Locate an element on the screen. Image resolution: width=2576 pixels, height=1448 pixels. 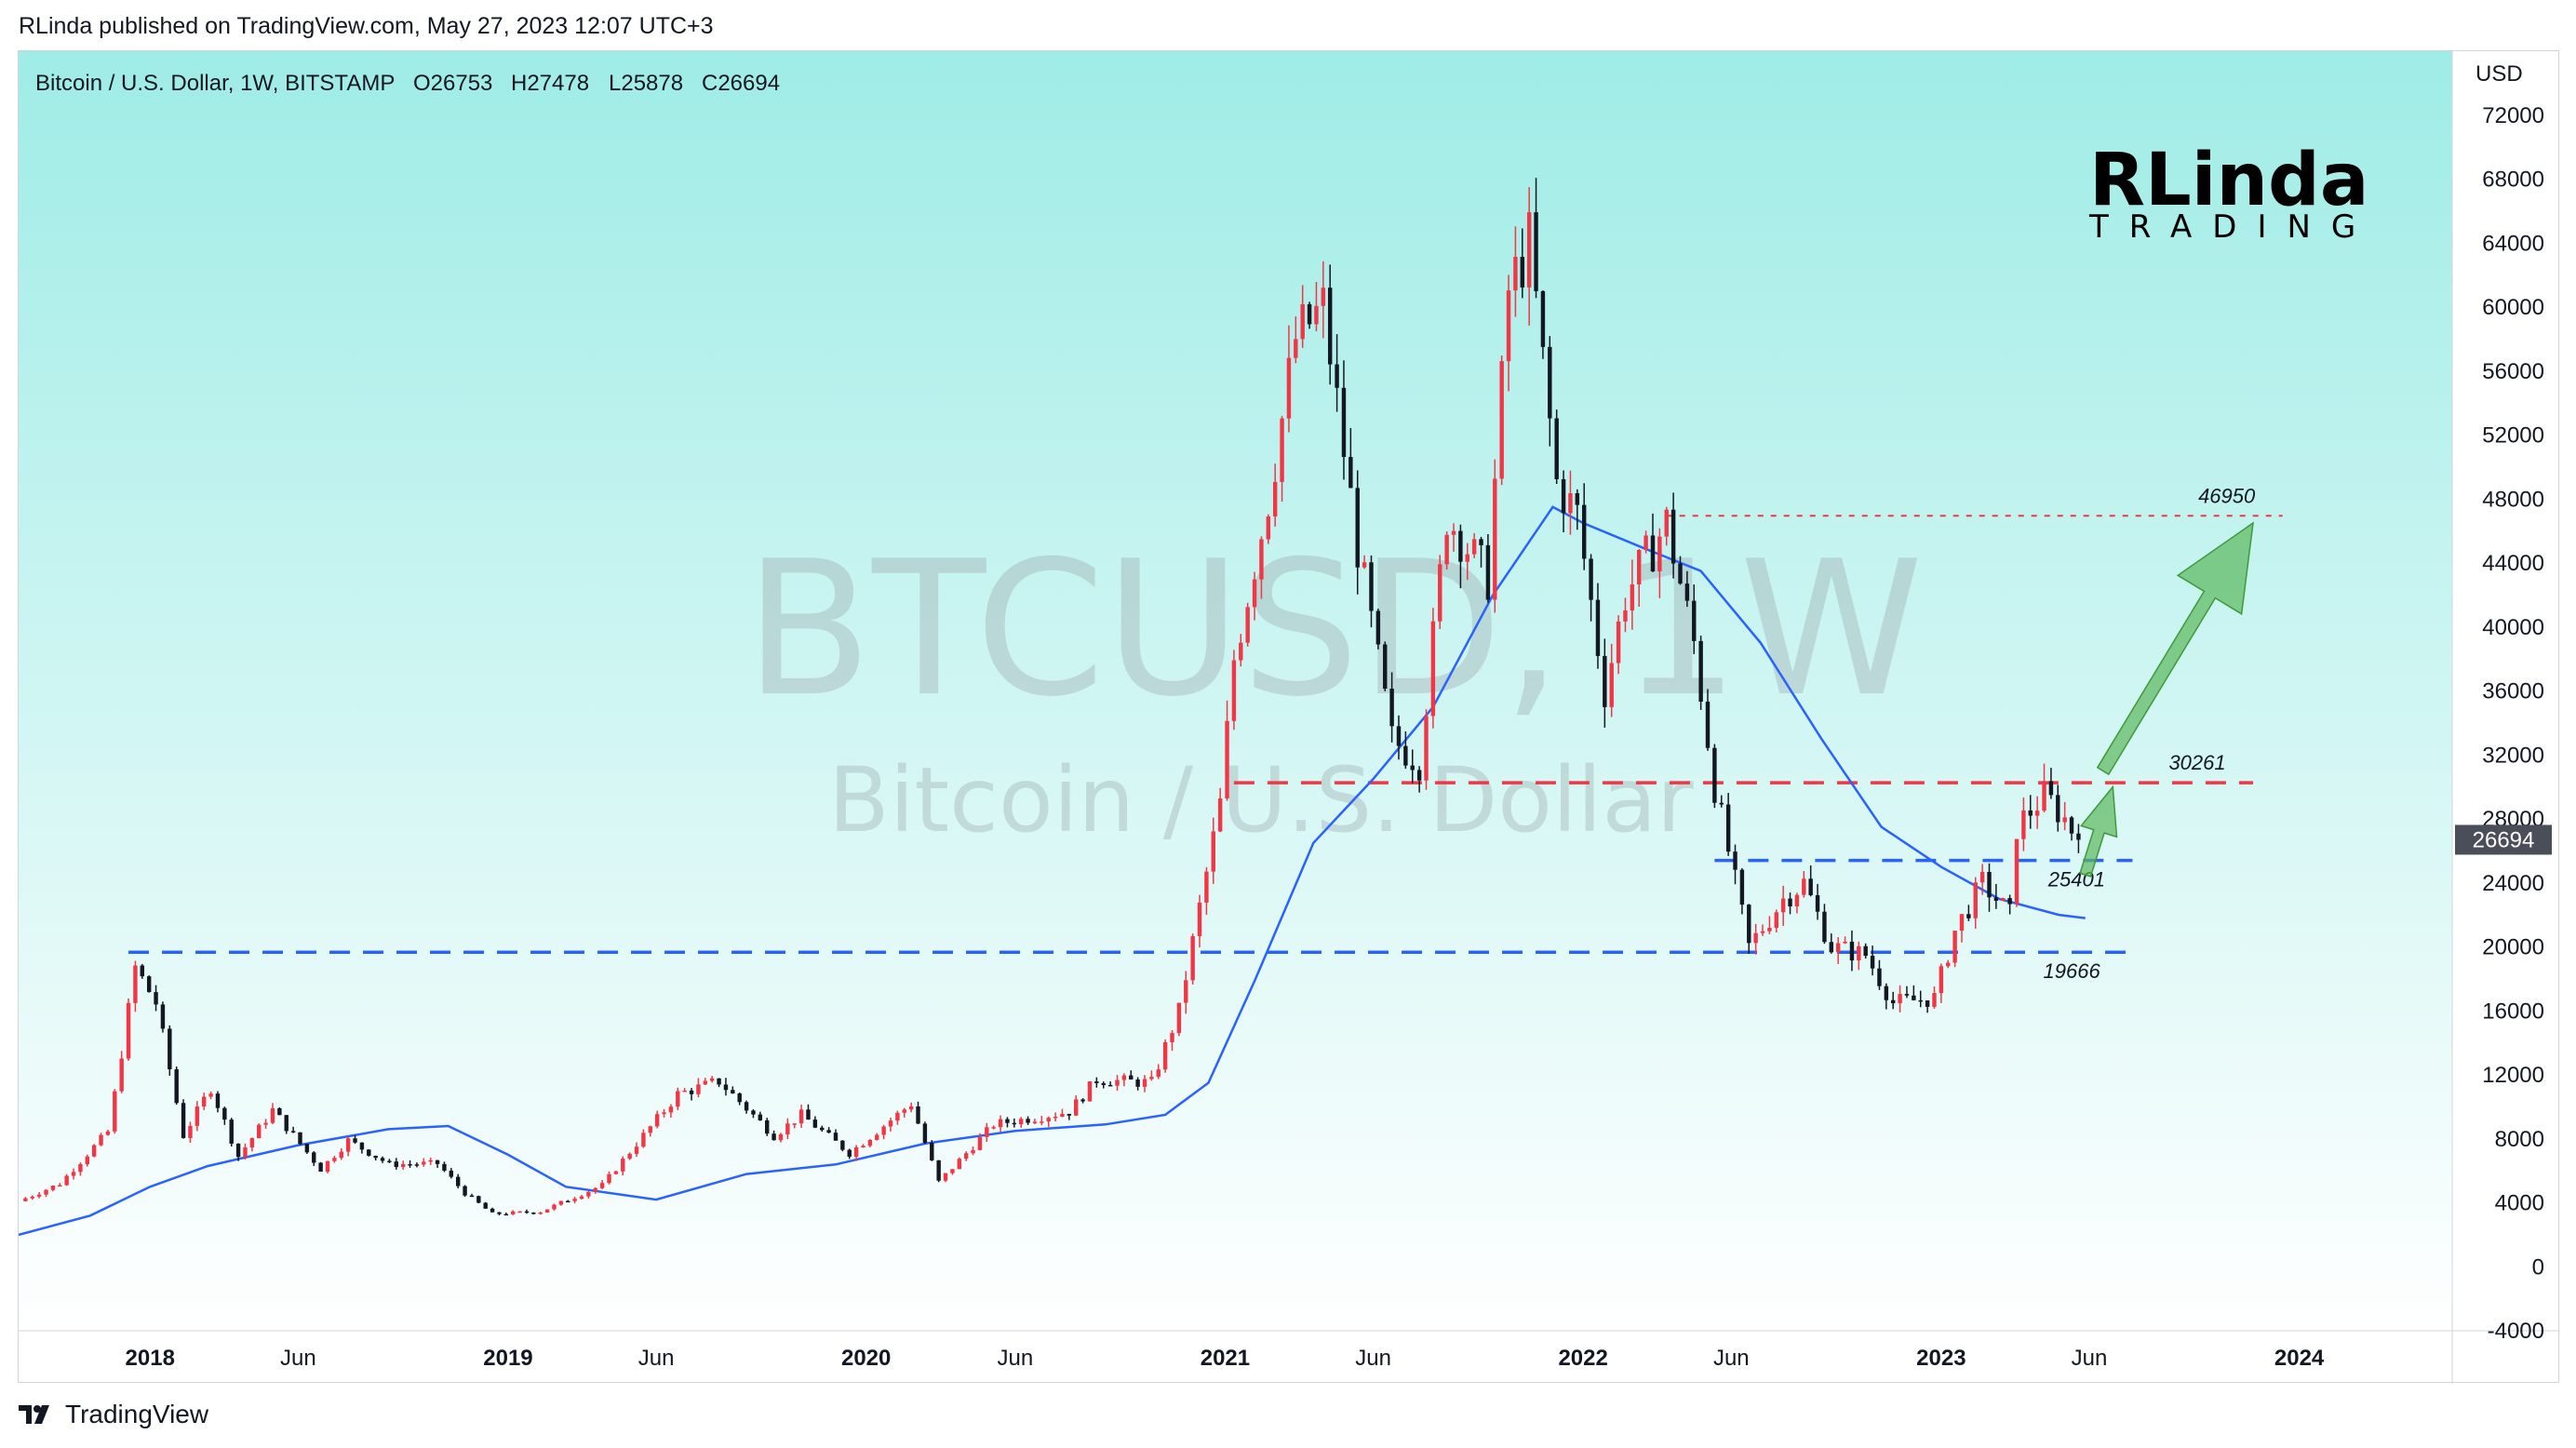
y-tick-label: 16000 is located at coordinates (2513, 1012).